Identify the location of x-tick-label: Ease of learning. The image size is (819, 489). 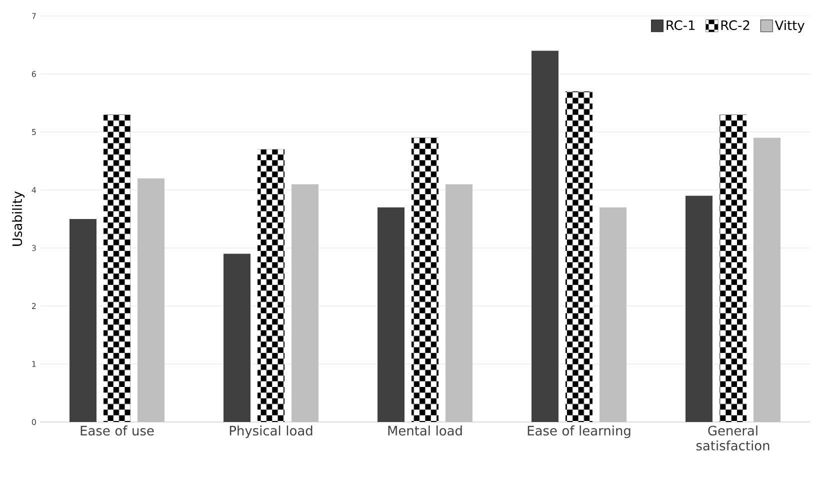
(579, 432).